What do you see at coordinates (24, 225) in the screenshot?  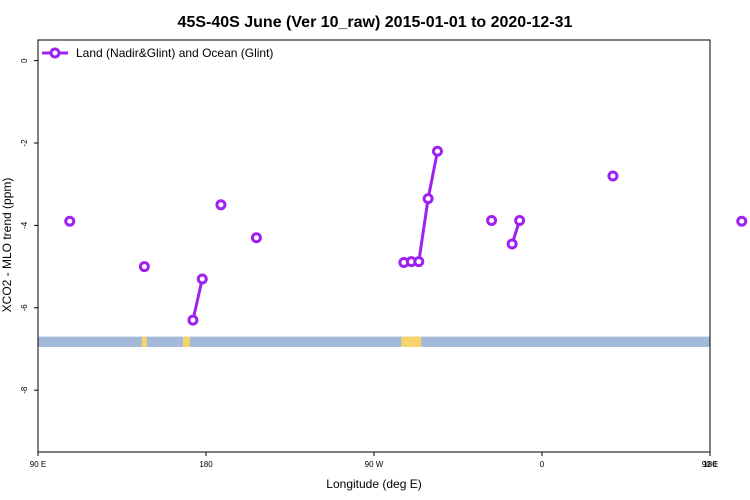 I see `y-tick-label: -4` at bounding box center [24, 225].